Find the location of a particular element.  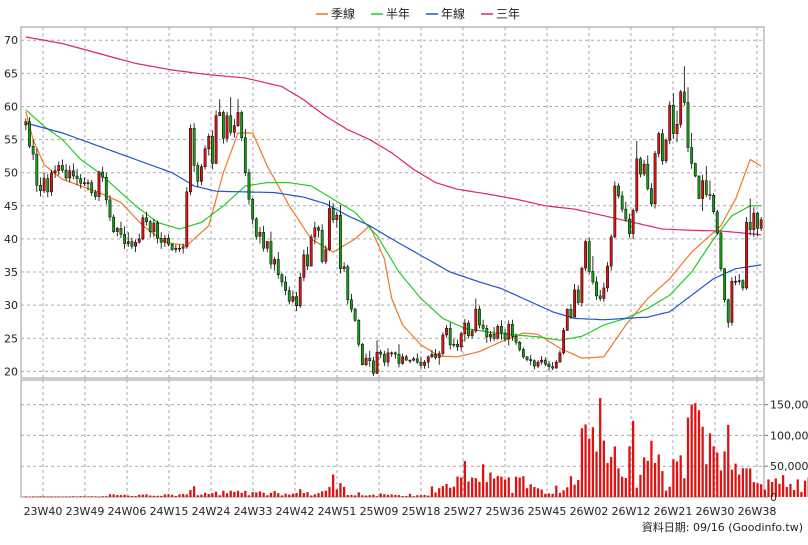

x-tick-label: 25W27 is located at coordinates (463, 511).